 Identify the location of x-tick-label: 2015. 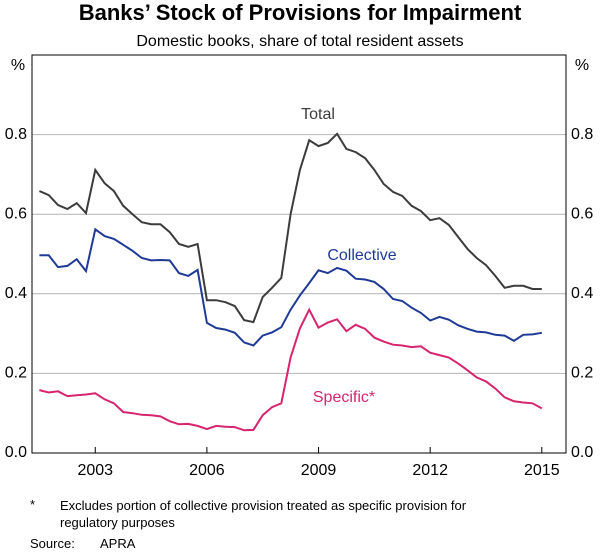
(542, 470).